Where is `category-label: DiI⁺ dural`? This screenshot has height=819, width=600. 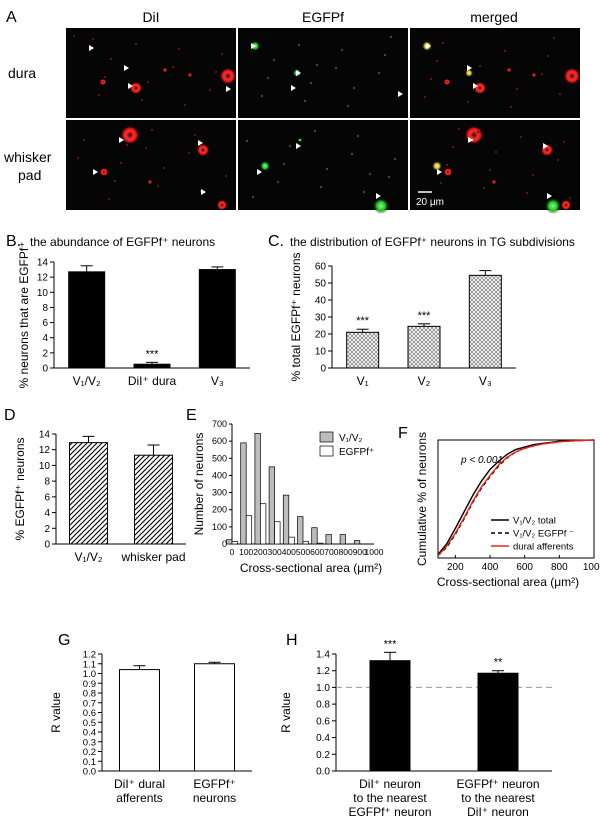
category-label: DiI⁺ dural is located at coordinates (139, 784).